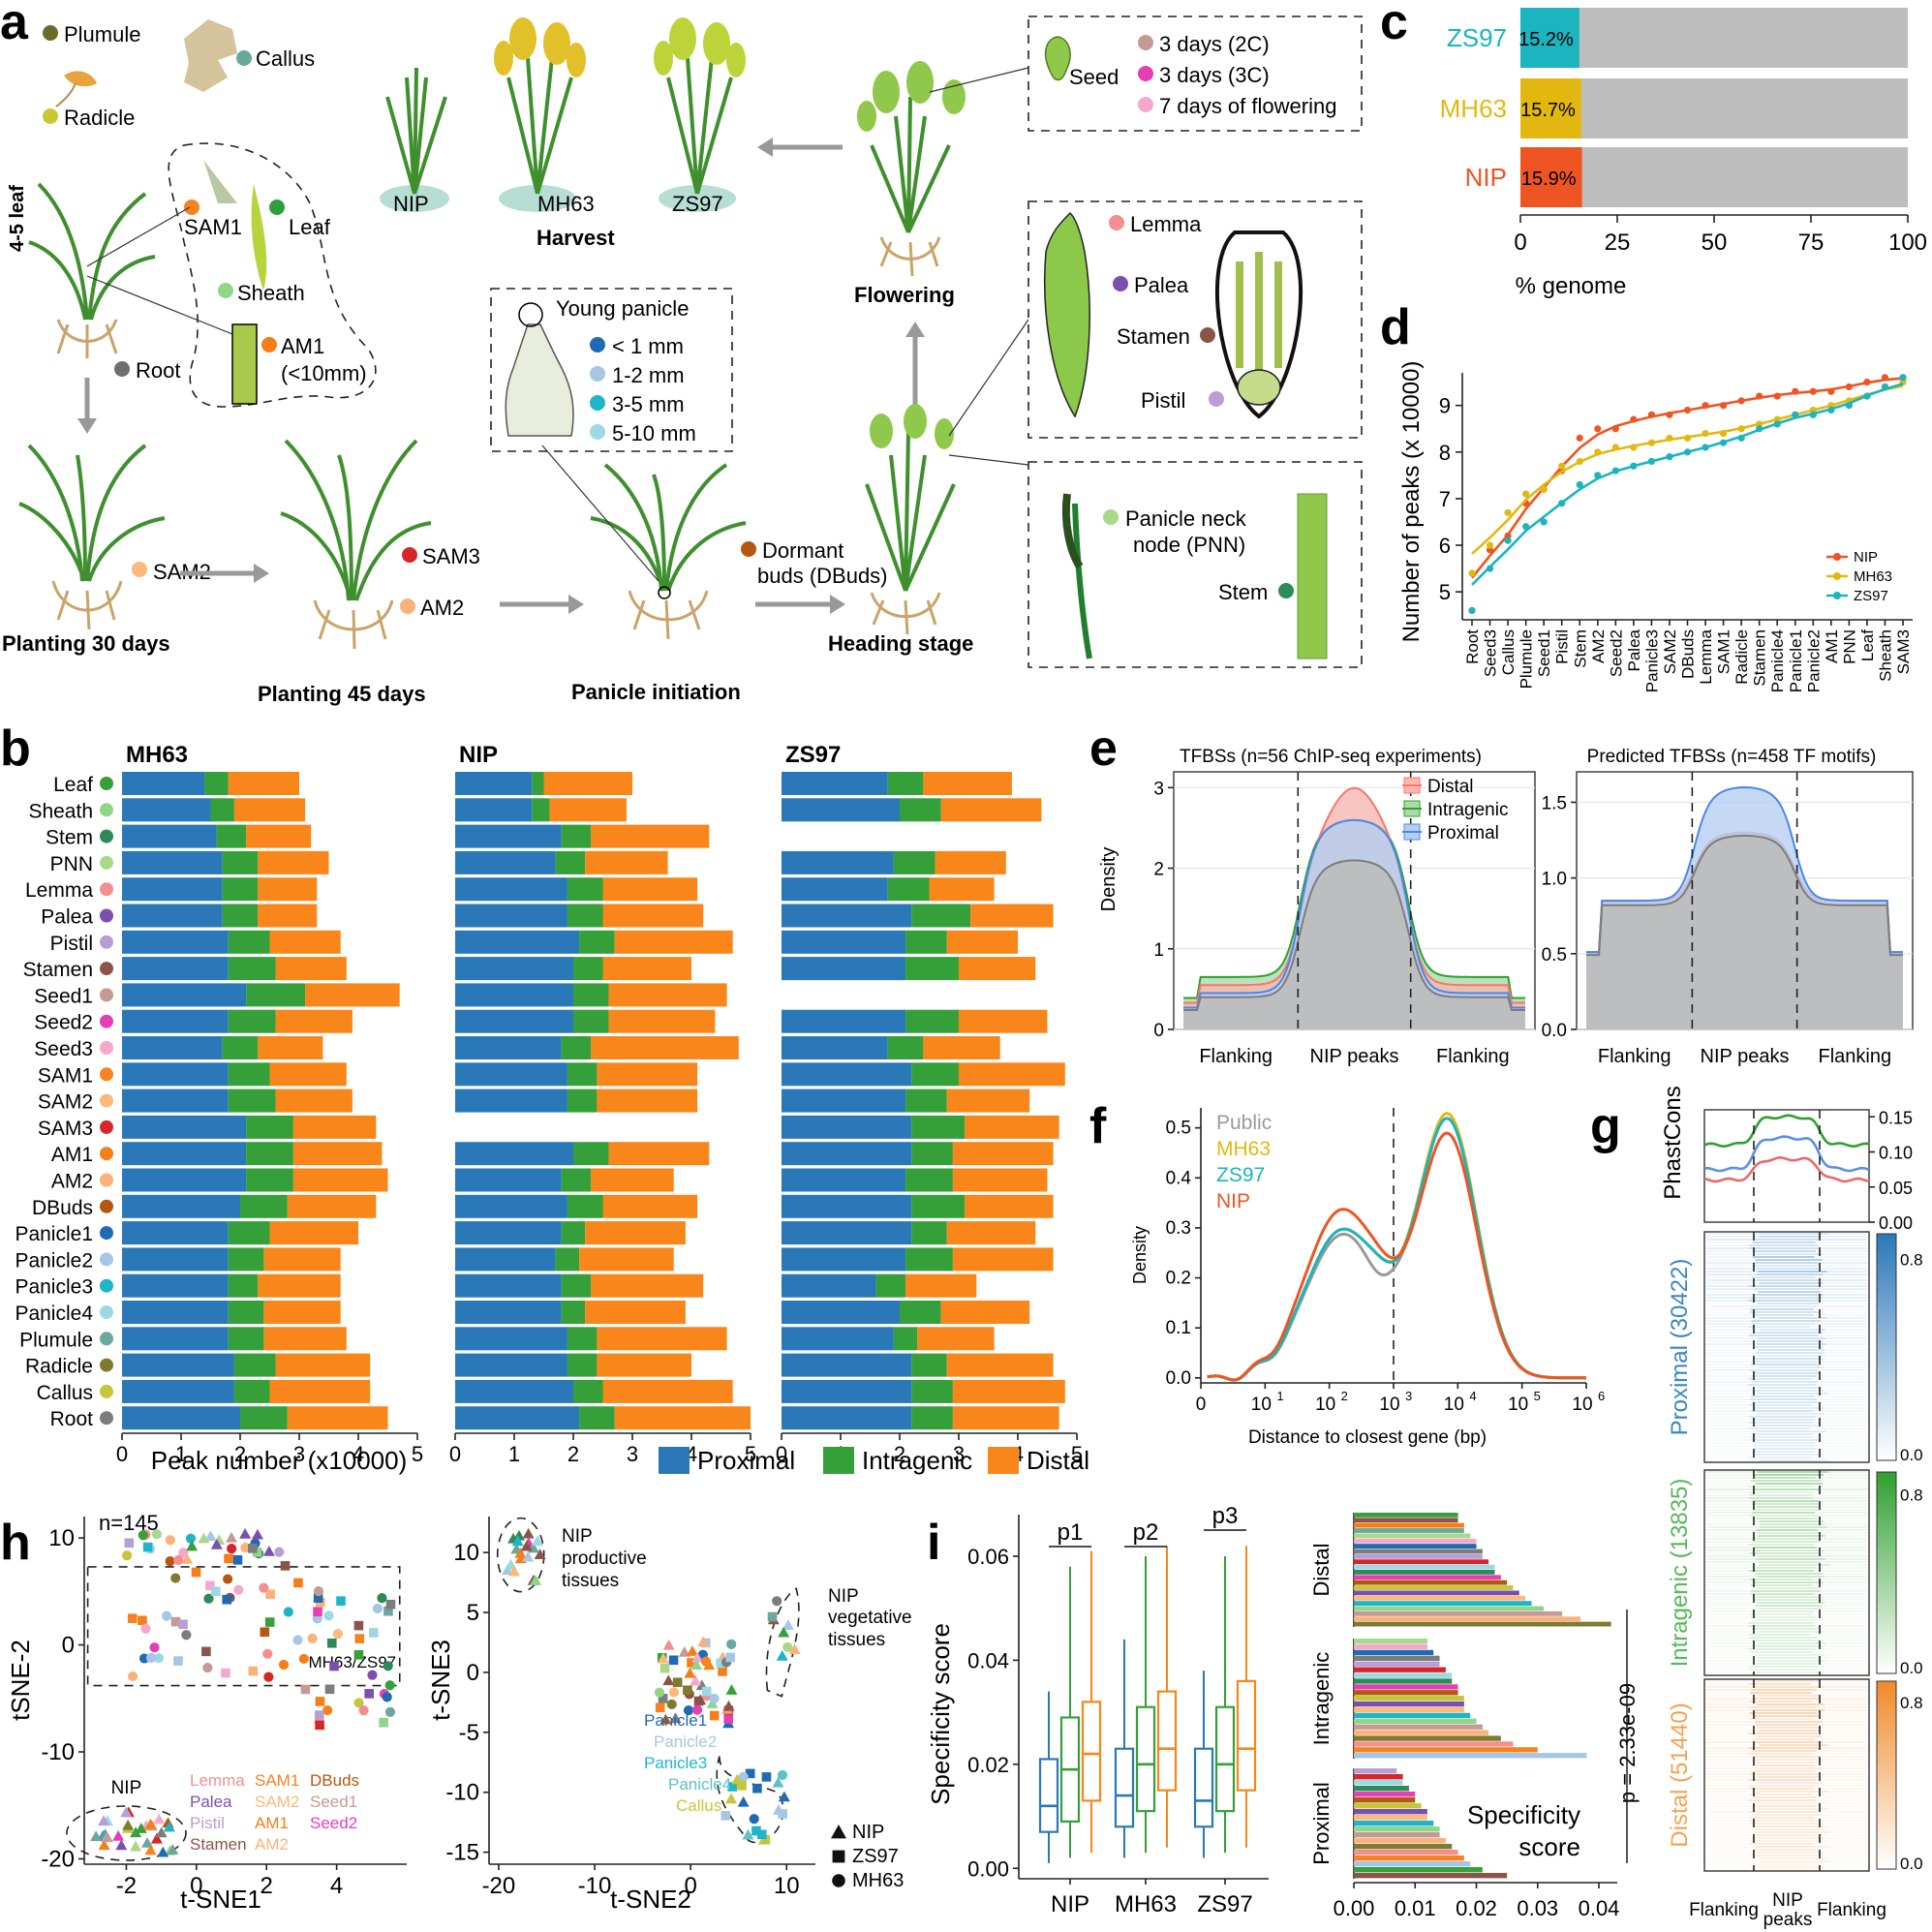 Image resolution: width=1932 pixels, height=1932 pixels. I want to click on panel-d-ylabel: Number of peaks (x 10000), so click(1411, 502).